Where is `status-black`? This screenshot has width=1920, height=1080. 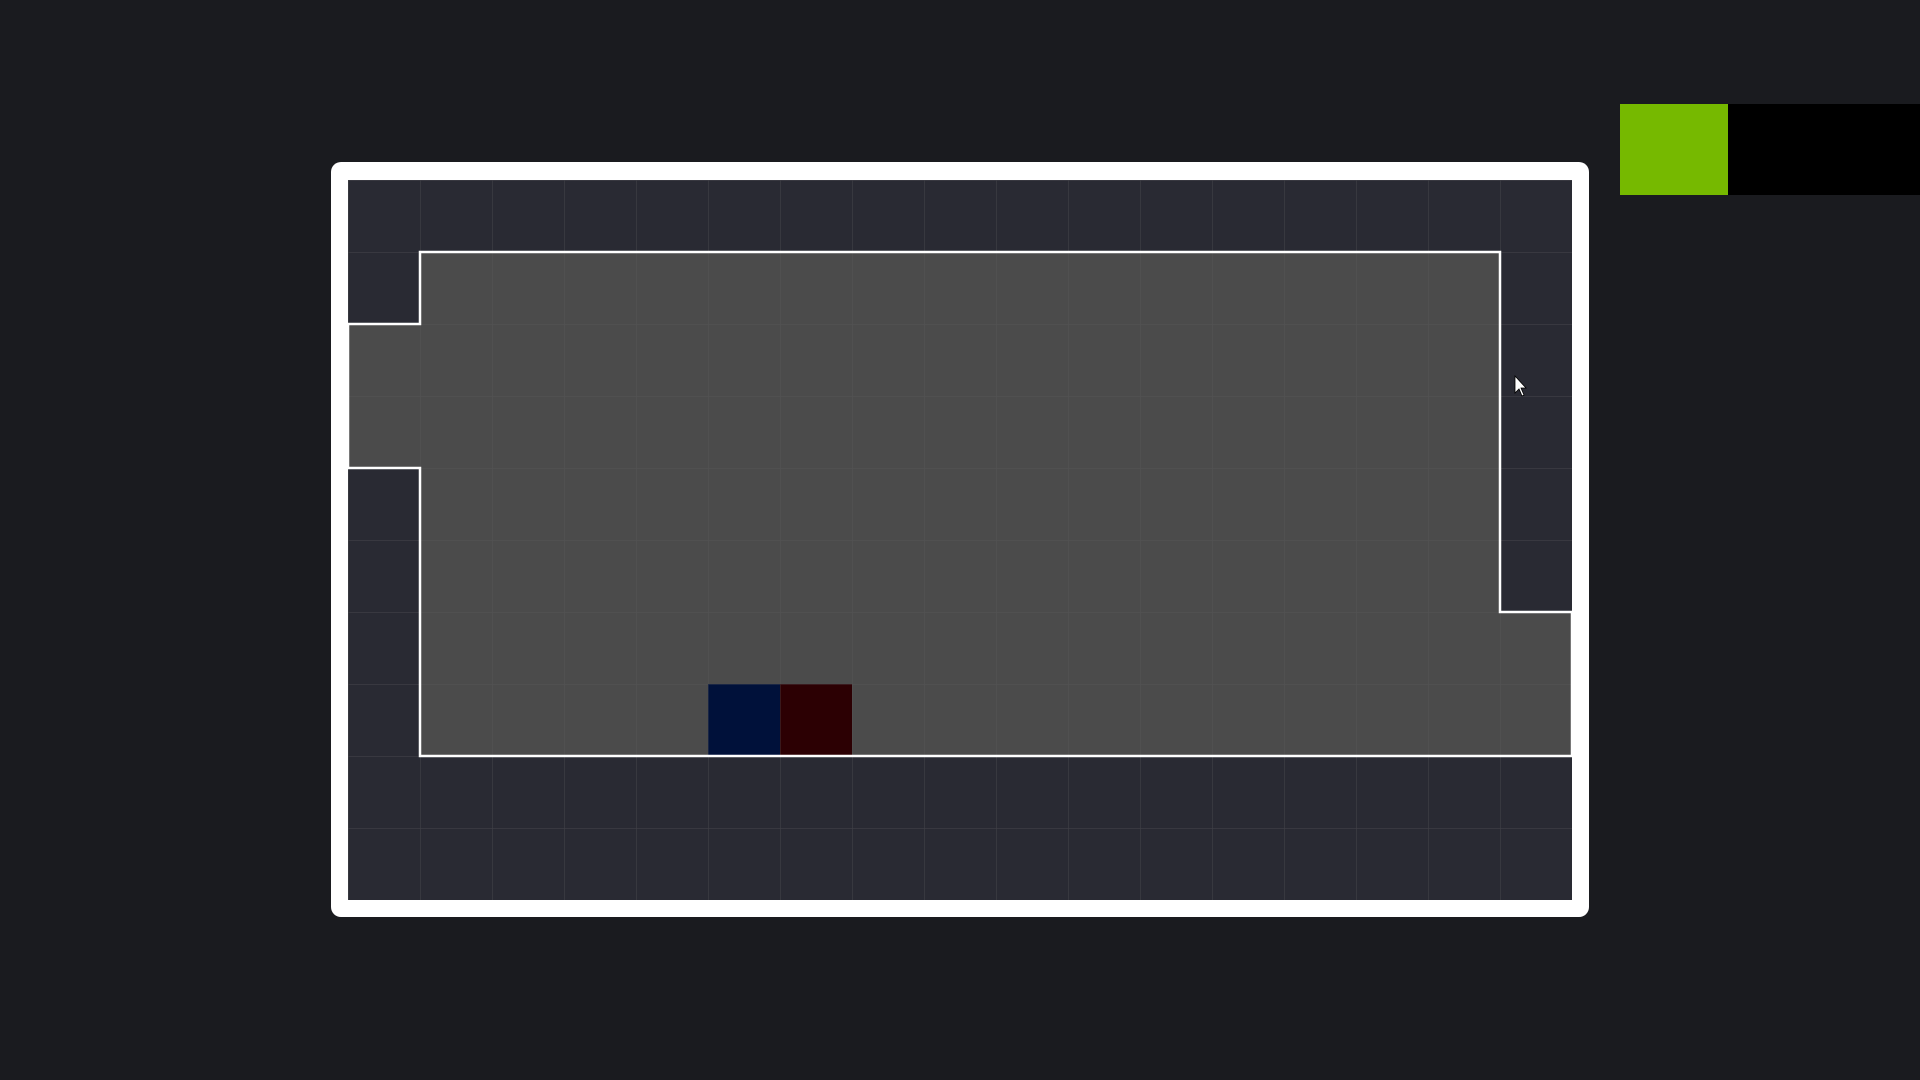
status-black is located at coordinates (1824, 149).